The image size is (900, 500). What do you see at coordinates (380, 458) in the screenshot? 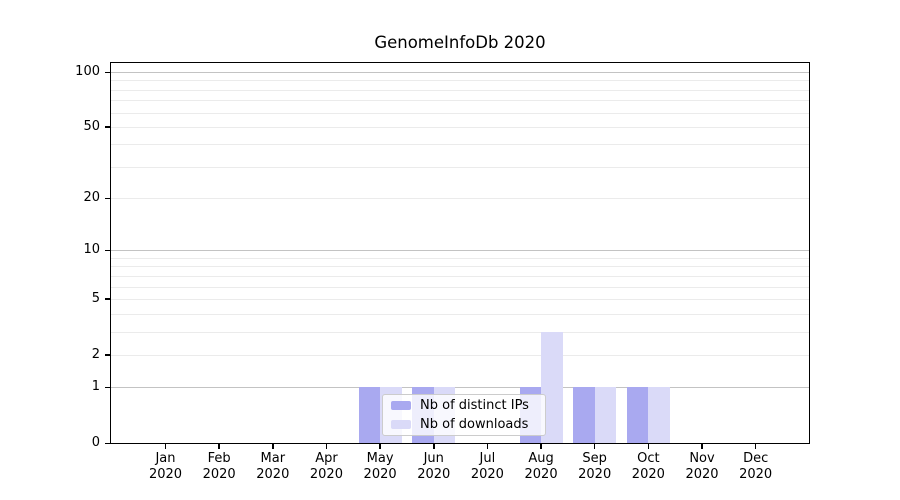
I see `x-tick-month: May` at bounding box center [380, 458].